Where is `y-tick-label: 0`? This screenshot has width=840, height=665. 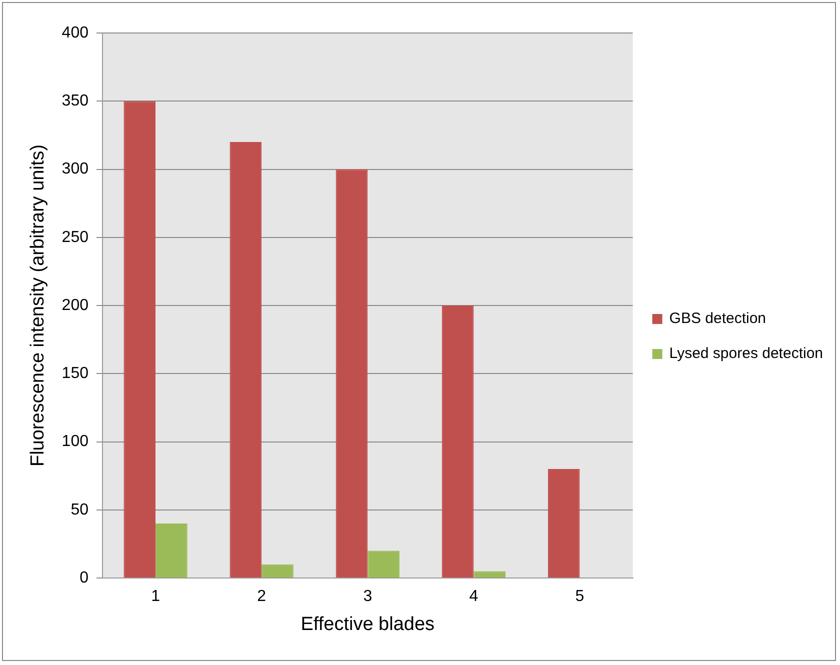 y-tick-label: 0 is located at coordinates (84, 577).